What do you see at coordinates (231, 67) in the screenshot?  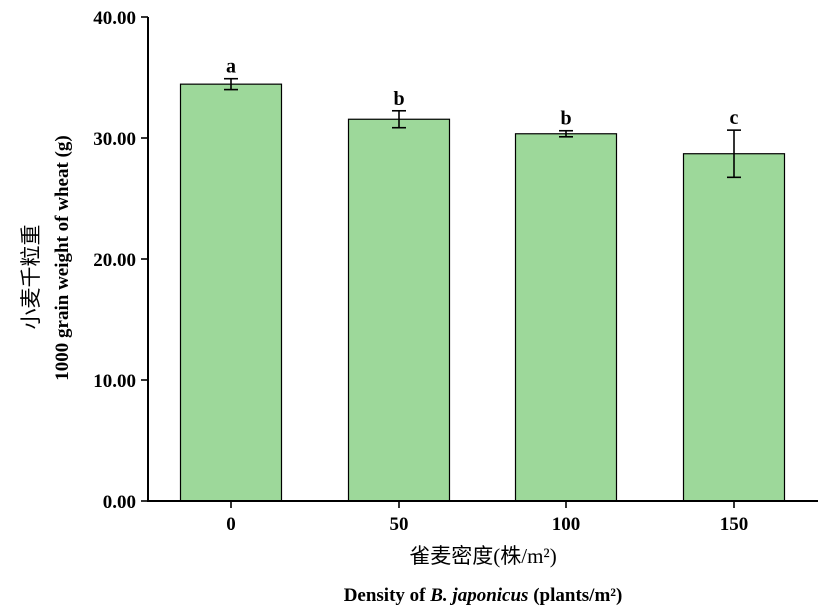 I see `significance-label-0: a` at bounding box center [231, 67].